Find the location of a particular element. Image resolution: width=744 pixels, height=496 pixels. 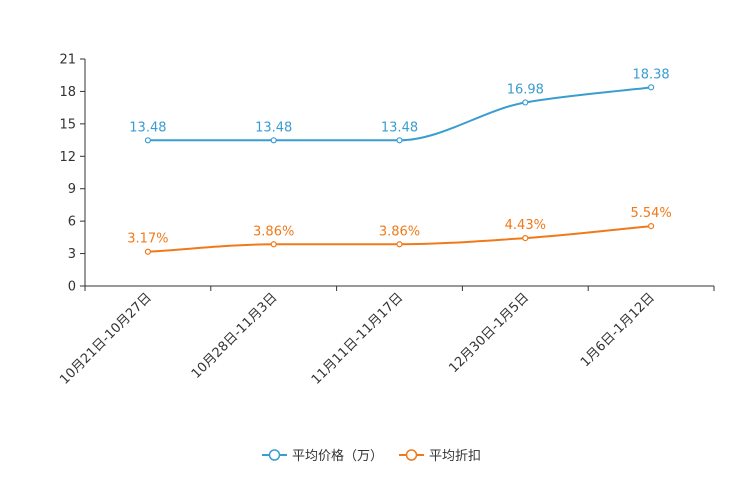

series-discount: 3.17% 3.86% 3.86% 4.43% 5.54% is located at coordinates (399, 230).